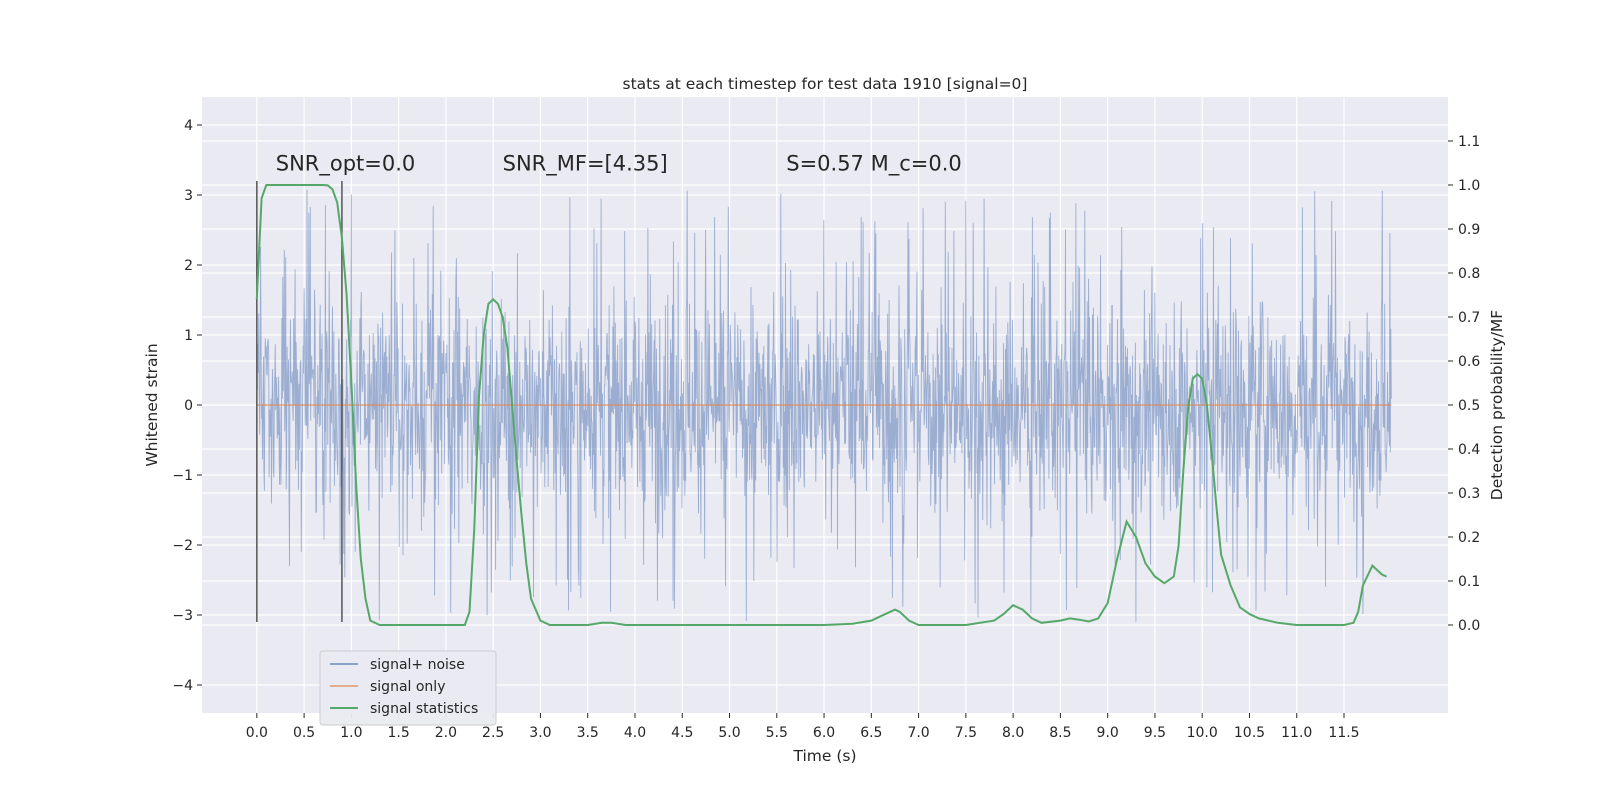  What do you see at coordinates (824, 756) in the screenshot?
I see `x-axis-label: Time (s)` at bounding box center [824, 756].